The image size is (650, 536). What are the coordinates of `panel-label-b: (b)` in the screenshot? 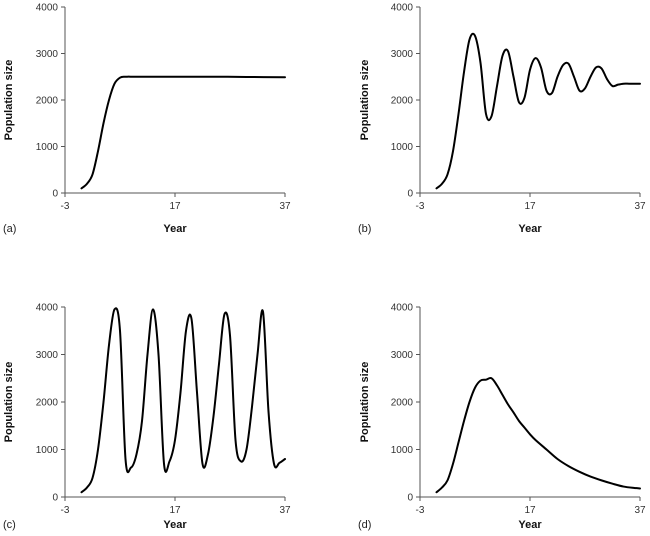 It's located at (364, 229).